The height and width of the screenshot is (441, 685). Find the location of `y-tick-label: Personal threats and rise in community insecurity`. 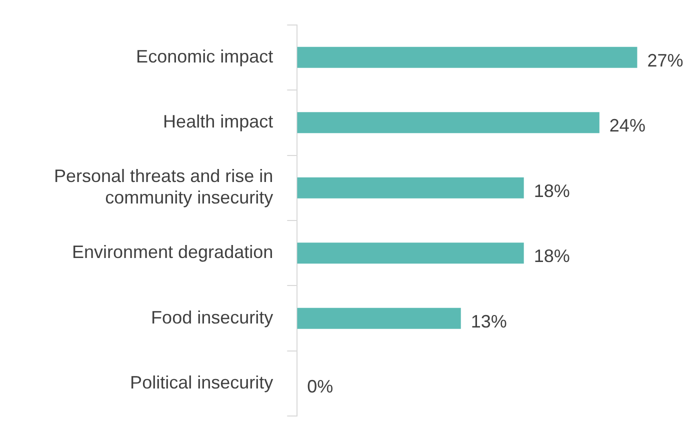

y-tick-label: Personal threats and rise in community insecurity is located at coordinates (164, 187).